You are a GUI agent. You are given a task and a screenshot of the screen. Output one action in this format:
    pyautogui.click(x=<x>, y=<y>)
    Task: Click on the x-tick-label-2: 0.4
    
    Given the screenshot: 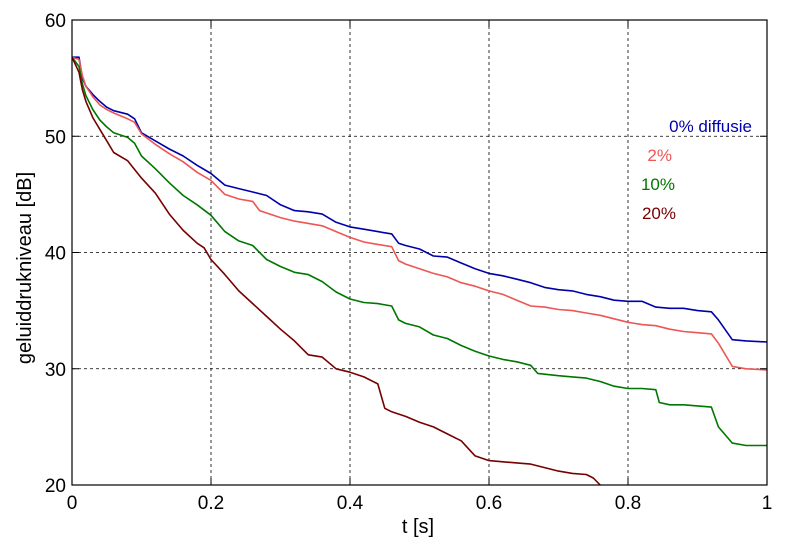 What is the action you would take?
    pyautogui.click(x=350, y=503)
    